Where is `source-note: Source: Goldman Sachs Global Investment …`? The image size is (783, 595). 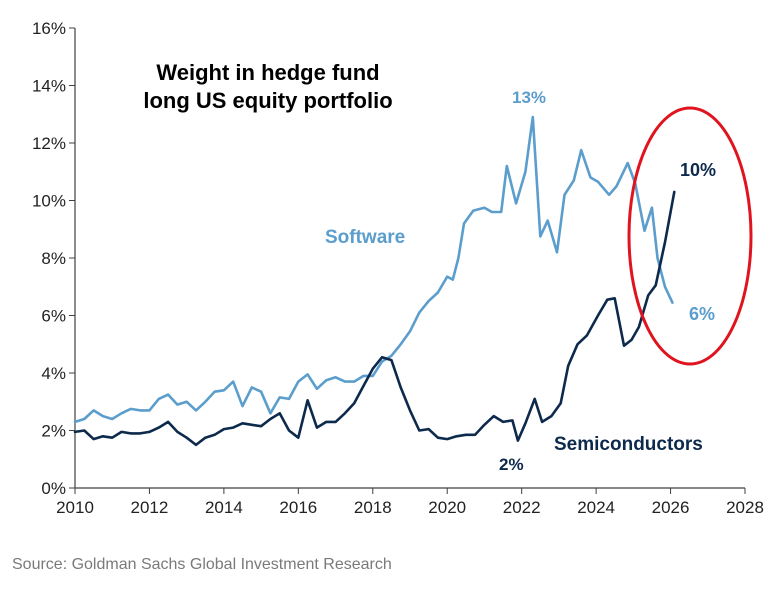 source-note: Source: Goldman Sachs Global Investment … is located at coordinates (202, 564).